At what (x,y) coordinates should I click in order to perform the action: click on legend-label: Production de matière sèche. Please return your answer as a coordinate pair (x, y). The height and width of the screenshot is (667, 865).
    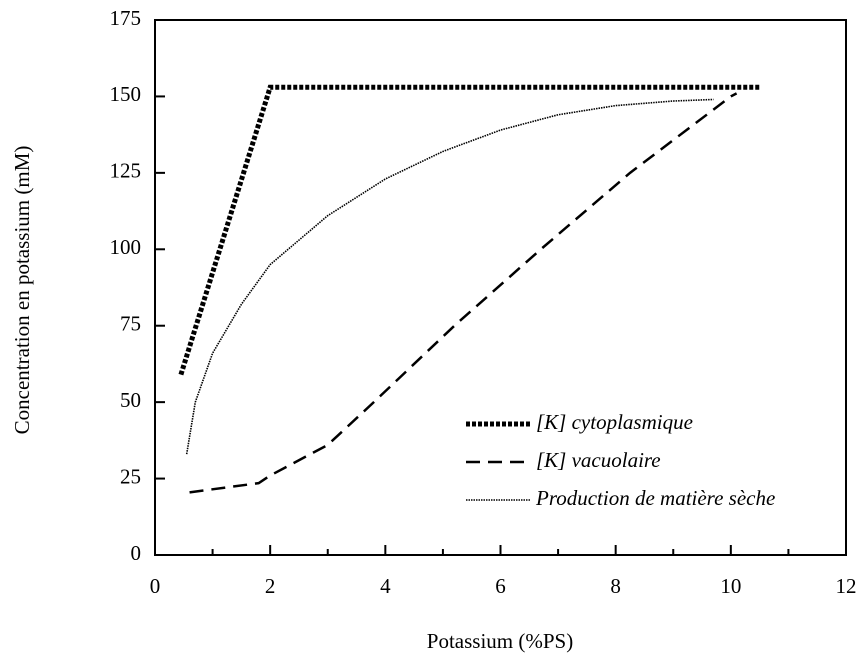
    Looking at the image, I should click on (655, 498).